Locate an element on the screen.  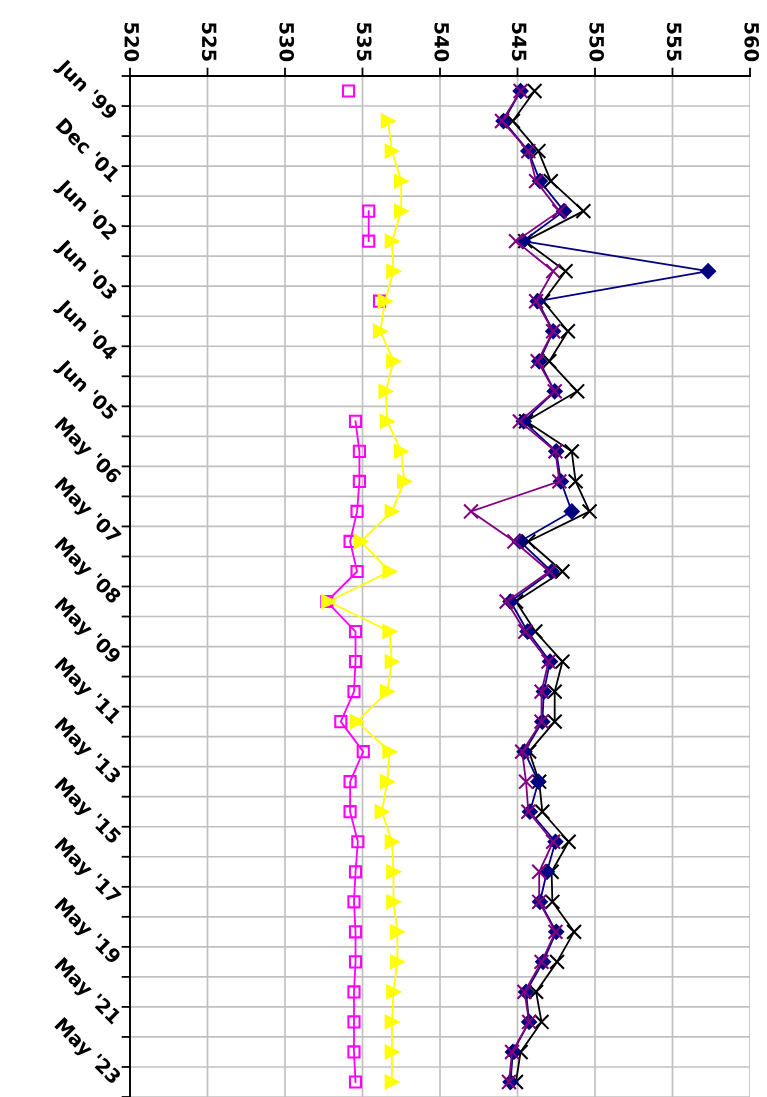
x-tick-label: 555 is located at coordinates (674, 42).